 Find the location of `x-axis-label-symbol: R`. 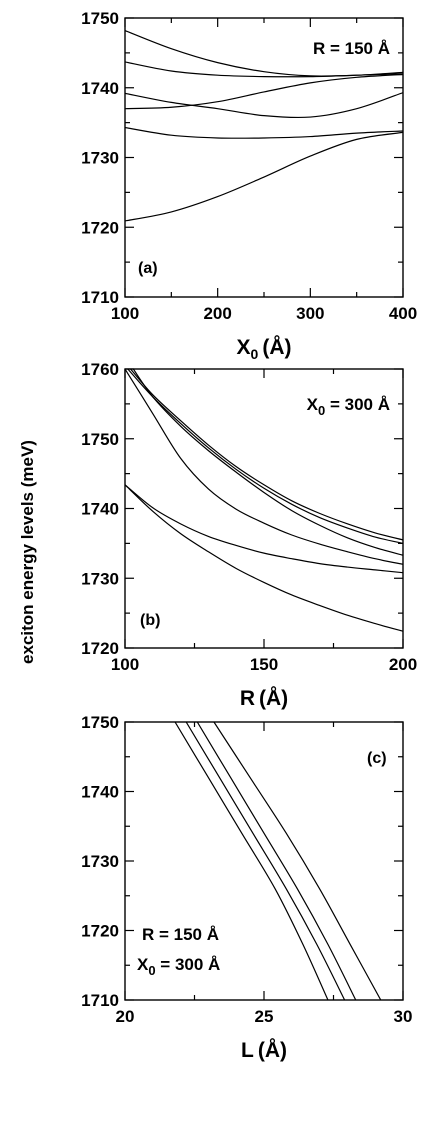

x-axis-label-symbol: R is located at coordinates (247, 698).